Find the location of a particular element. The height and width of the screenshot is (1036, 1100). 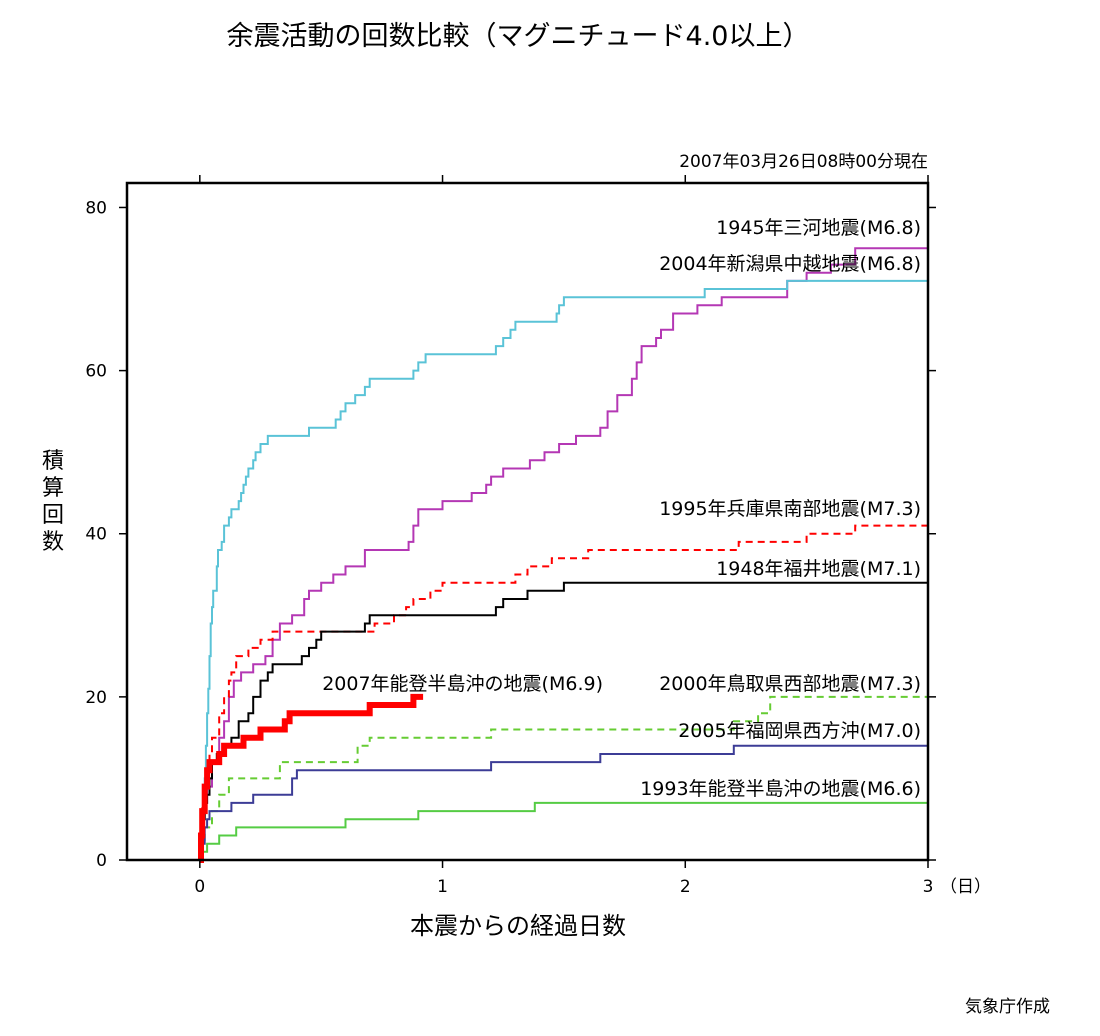

series-label: 1993年能登半島沖の地震(M6.6) is located at coordinates (780, 789).